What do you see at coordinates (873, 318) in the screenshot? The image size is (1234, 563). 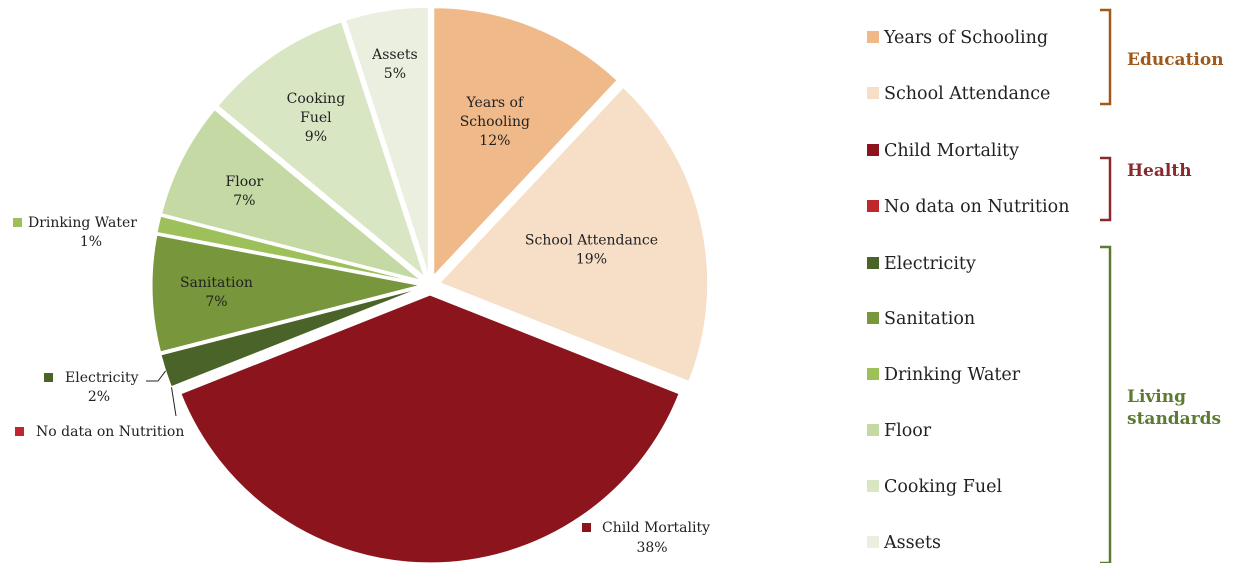 I see `legend-swatch-sanitation` at bounding box center [873, 318].